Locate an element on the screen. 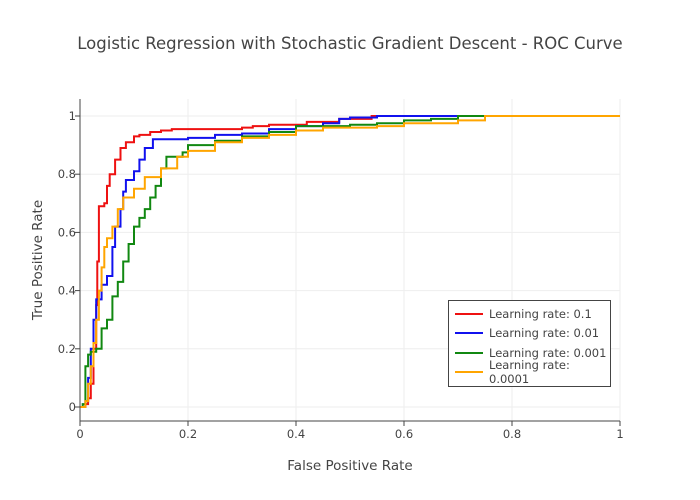 This screenshot has height=500, width=700. y-tick-label: 0.2 is located at coordinates (67, 349).